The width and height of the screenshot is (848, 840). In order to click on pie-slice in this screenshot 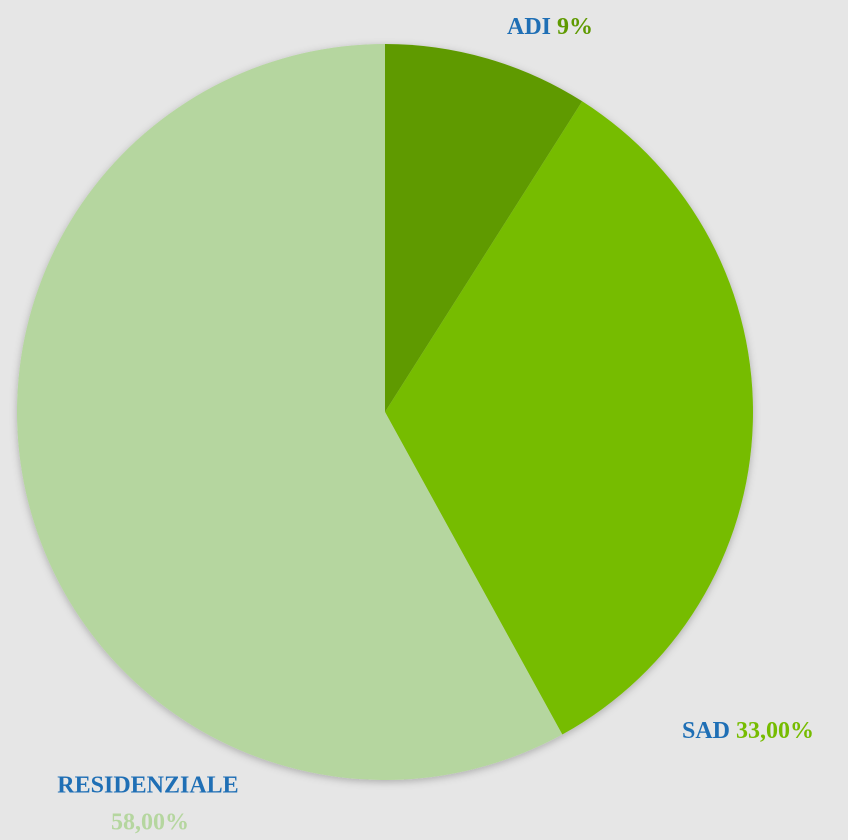, I will do `click(484, 228)`.